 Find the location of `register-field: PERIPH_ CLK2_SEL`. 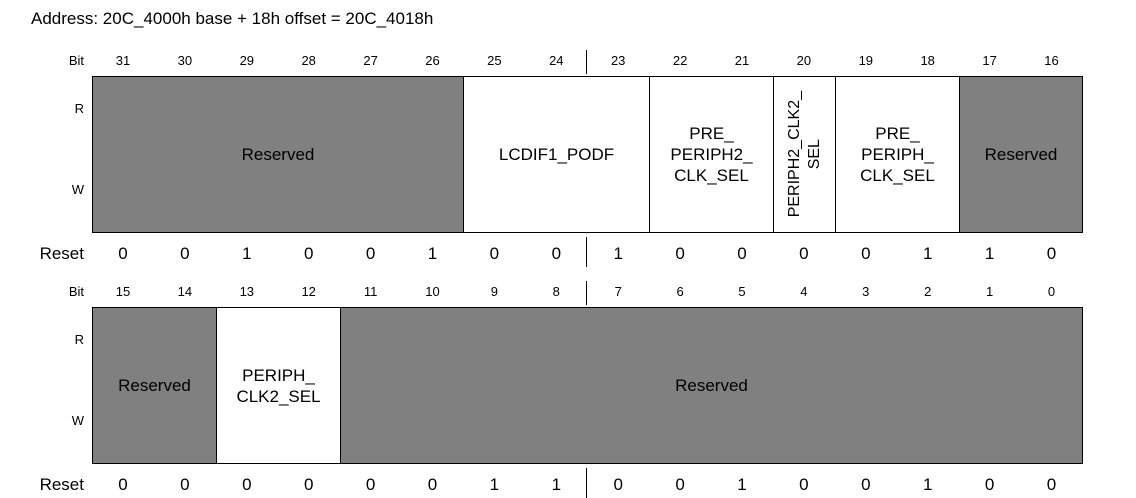

register-field: PERIPH_ CLK2_SEL is located at coordinates (278, 385).